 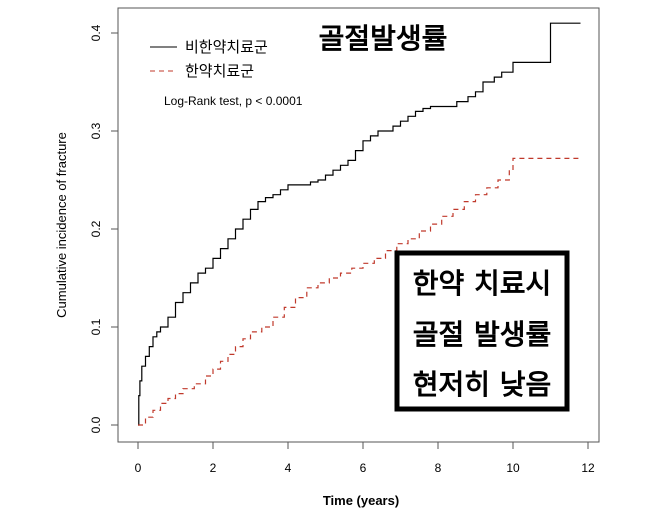 What do you see at coordinates (213, 468) in the screenshot?
I see `x-tick-label: 2` at bounding box center [213, 468].